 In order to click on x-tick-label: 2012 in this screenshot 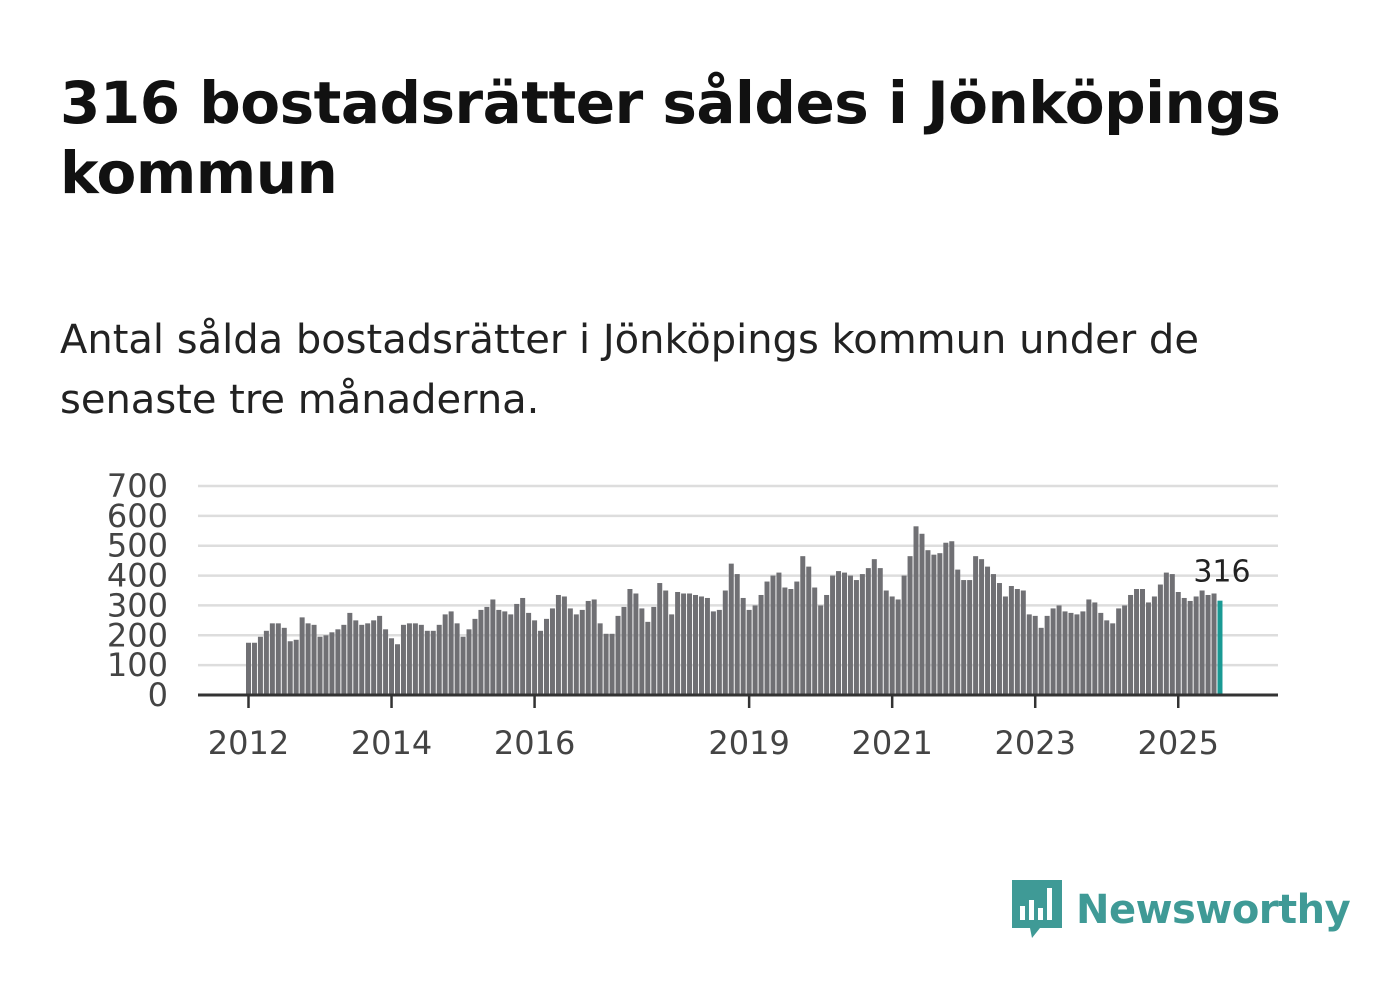, I will do `click(248, 743)`.